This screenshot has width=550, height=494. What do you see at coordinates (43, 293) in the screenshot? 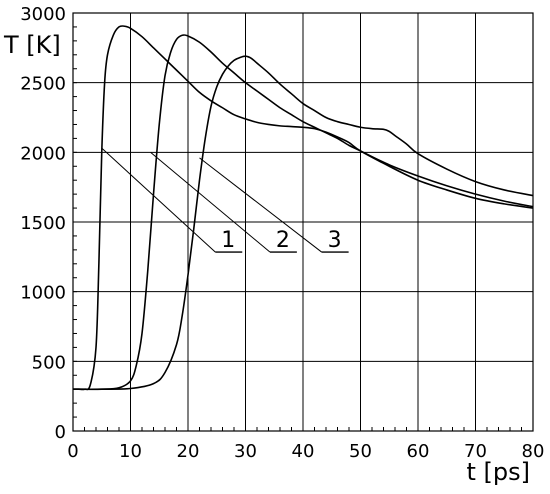
I see `y-tick-label: 1000` at bounding box center [43, 293].